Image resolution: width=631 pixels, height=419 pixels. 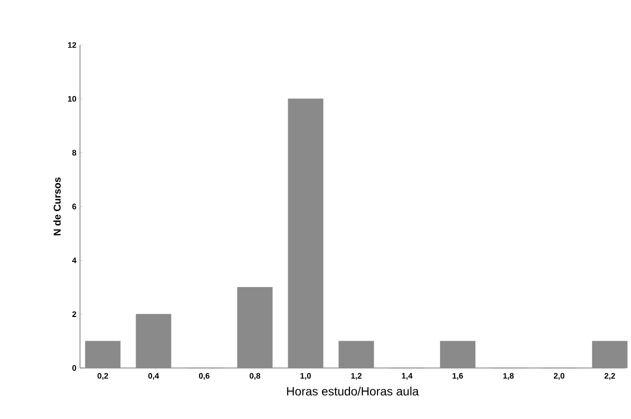 What do you see at coordinates (154, 376) in the screenshot?
I see `x-tick-label: 0,4` at bounding box center [154, 376].